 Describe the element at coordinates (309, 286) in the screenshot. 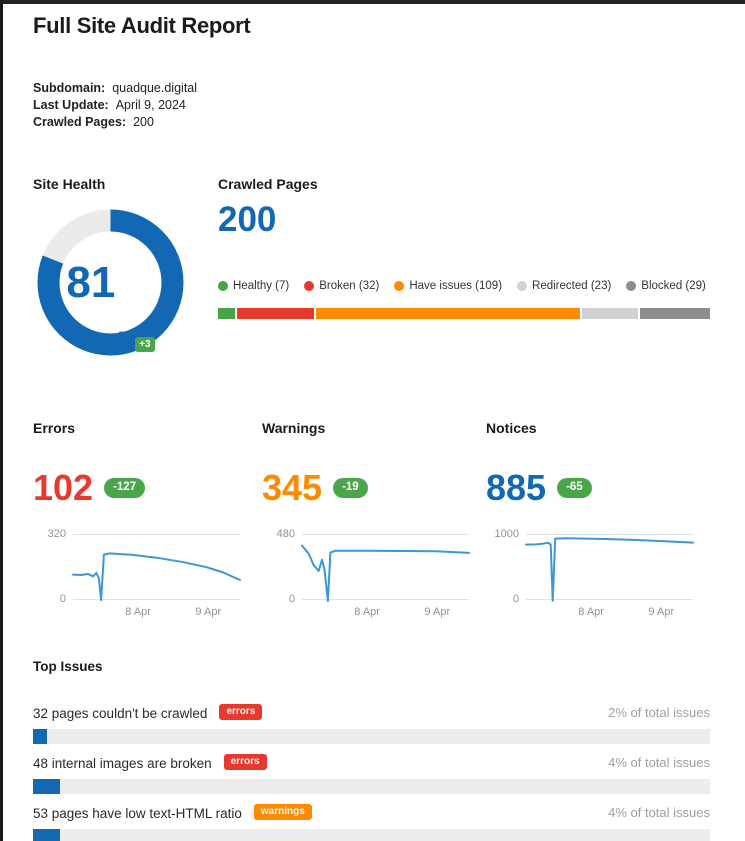

I see `broken-dot-icon` at that location.